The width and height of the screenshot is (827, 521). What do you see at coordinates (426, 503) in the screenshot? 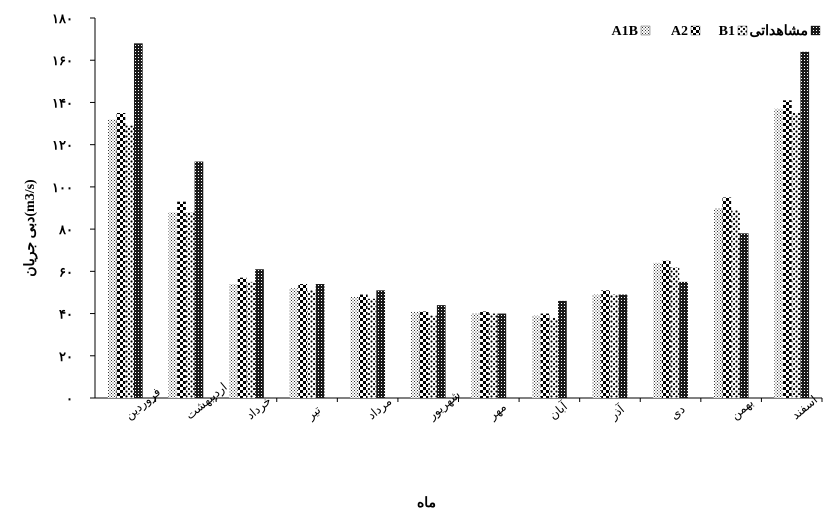
I see `x-axis-title: ماه` at bounding box center [426, 503].